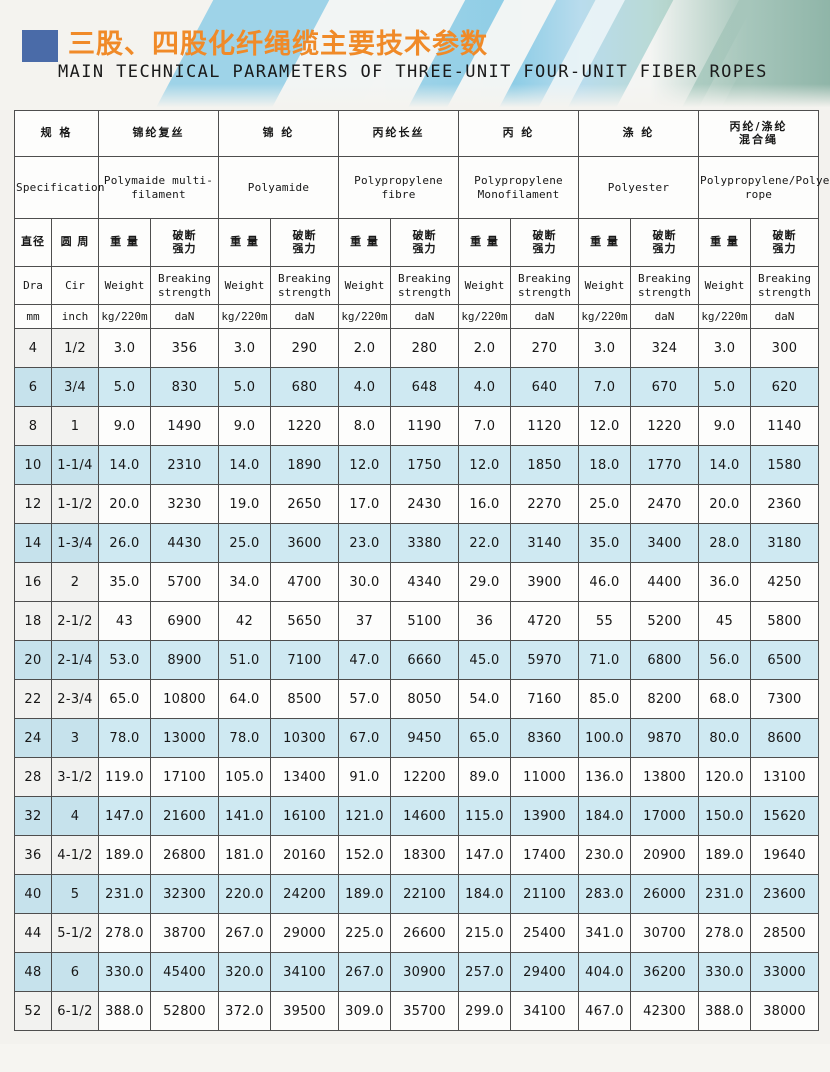 The width and height of the screenshot is (830, 1072). I want to click on cell-circumference: 5, so click(75, 894).